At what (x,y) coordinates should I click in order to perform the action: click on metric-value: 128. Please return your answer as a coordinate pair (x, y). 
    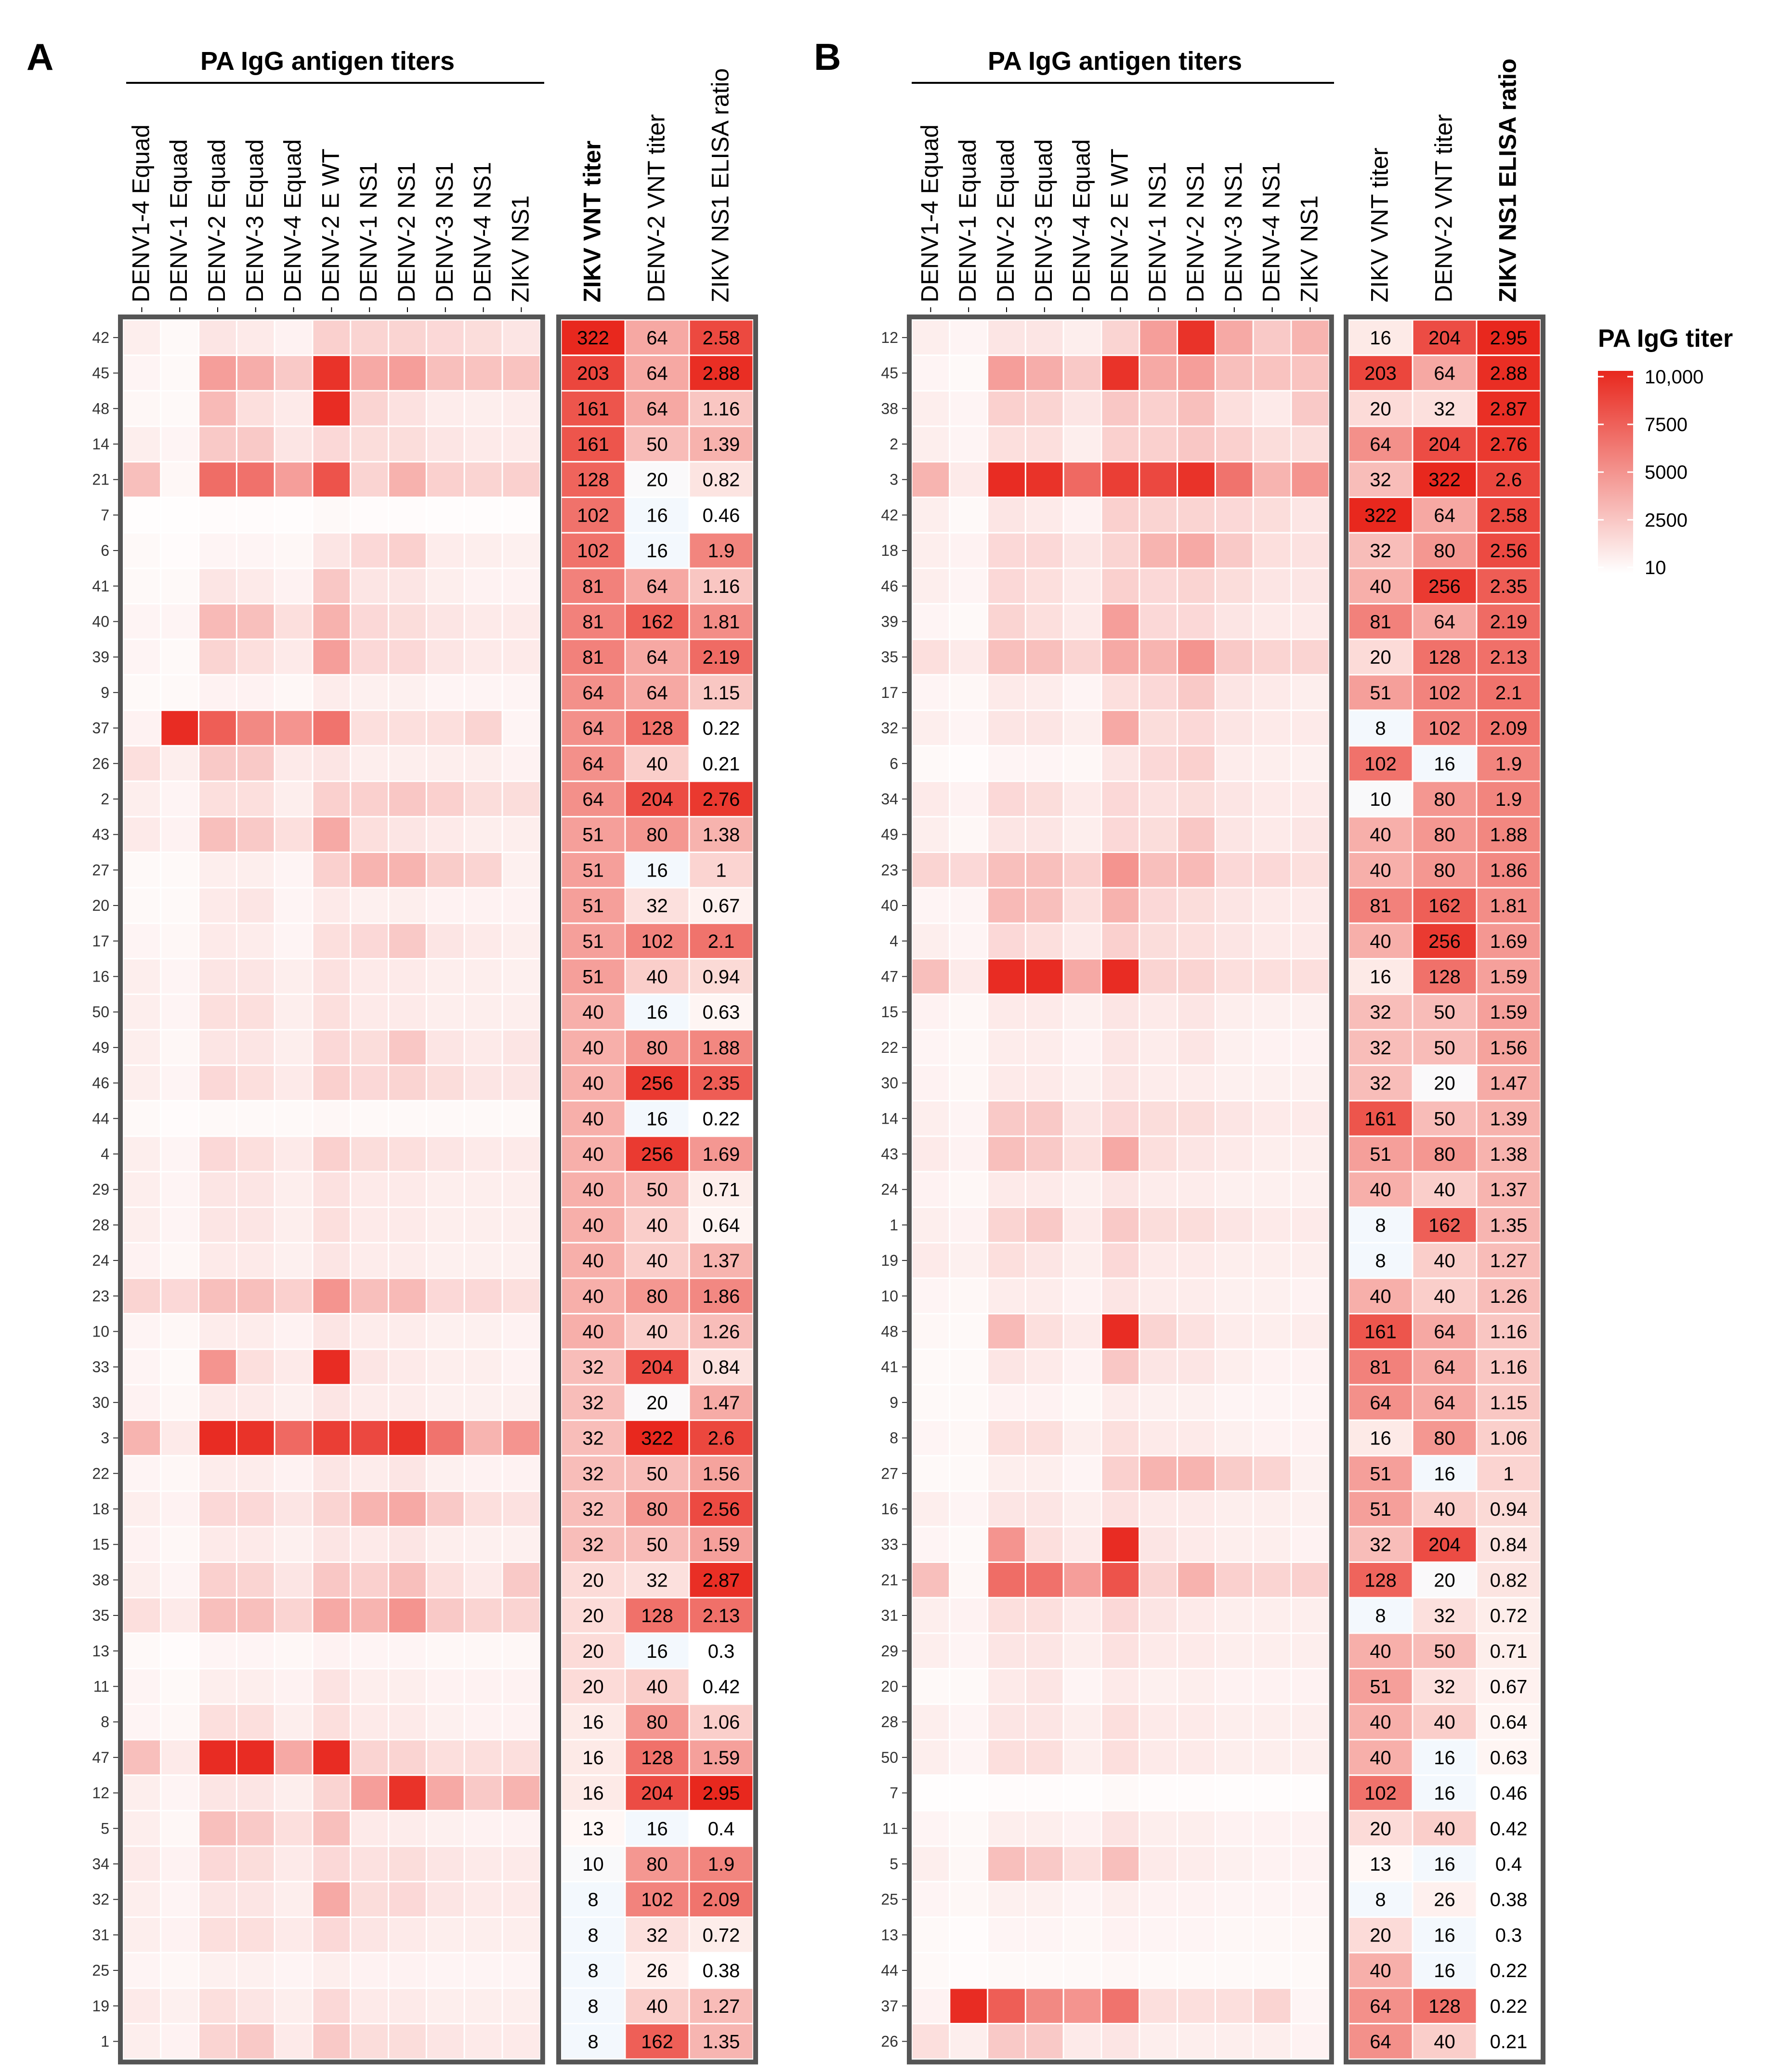
    Looking at the image, I should click on (1381, 1580).